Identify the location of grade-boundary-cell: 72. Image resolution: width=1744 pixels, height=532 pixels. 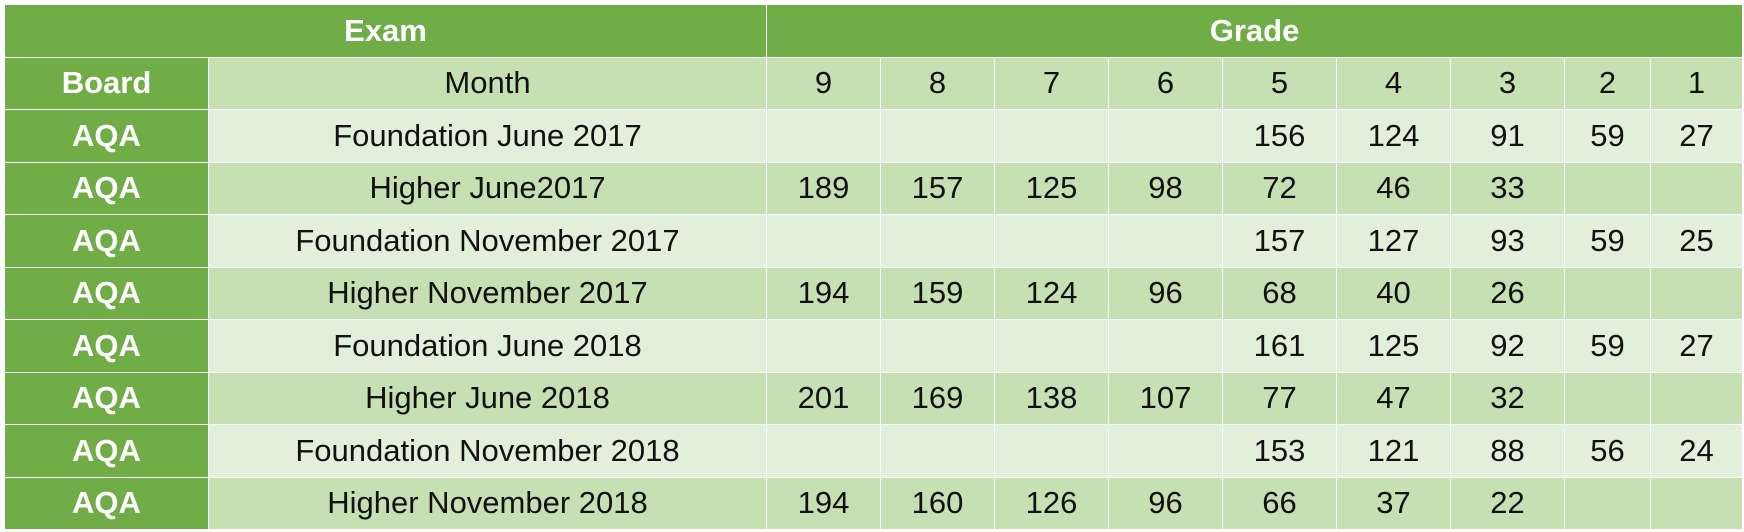
(1280, 188).